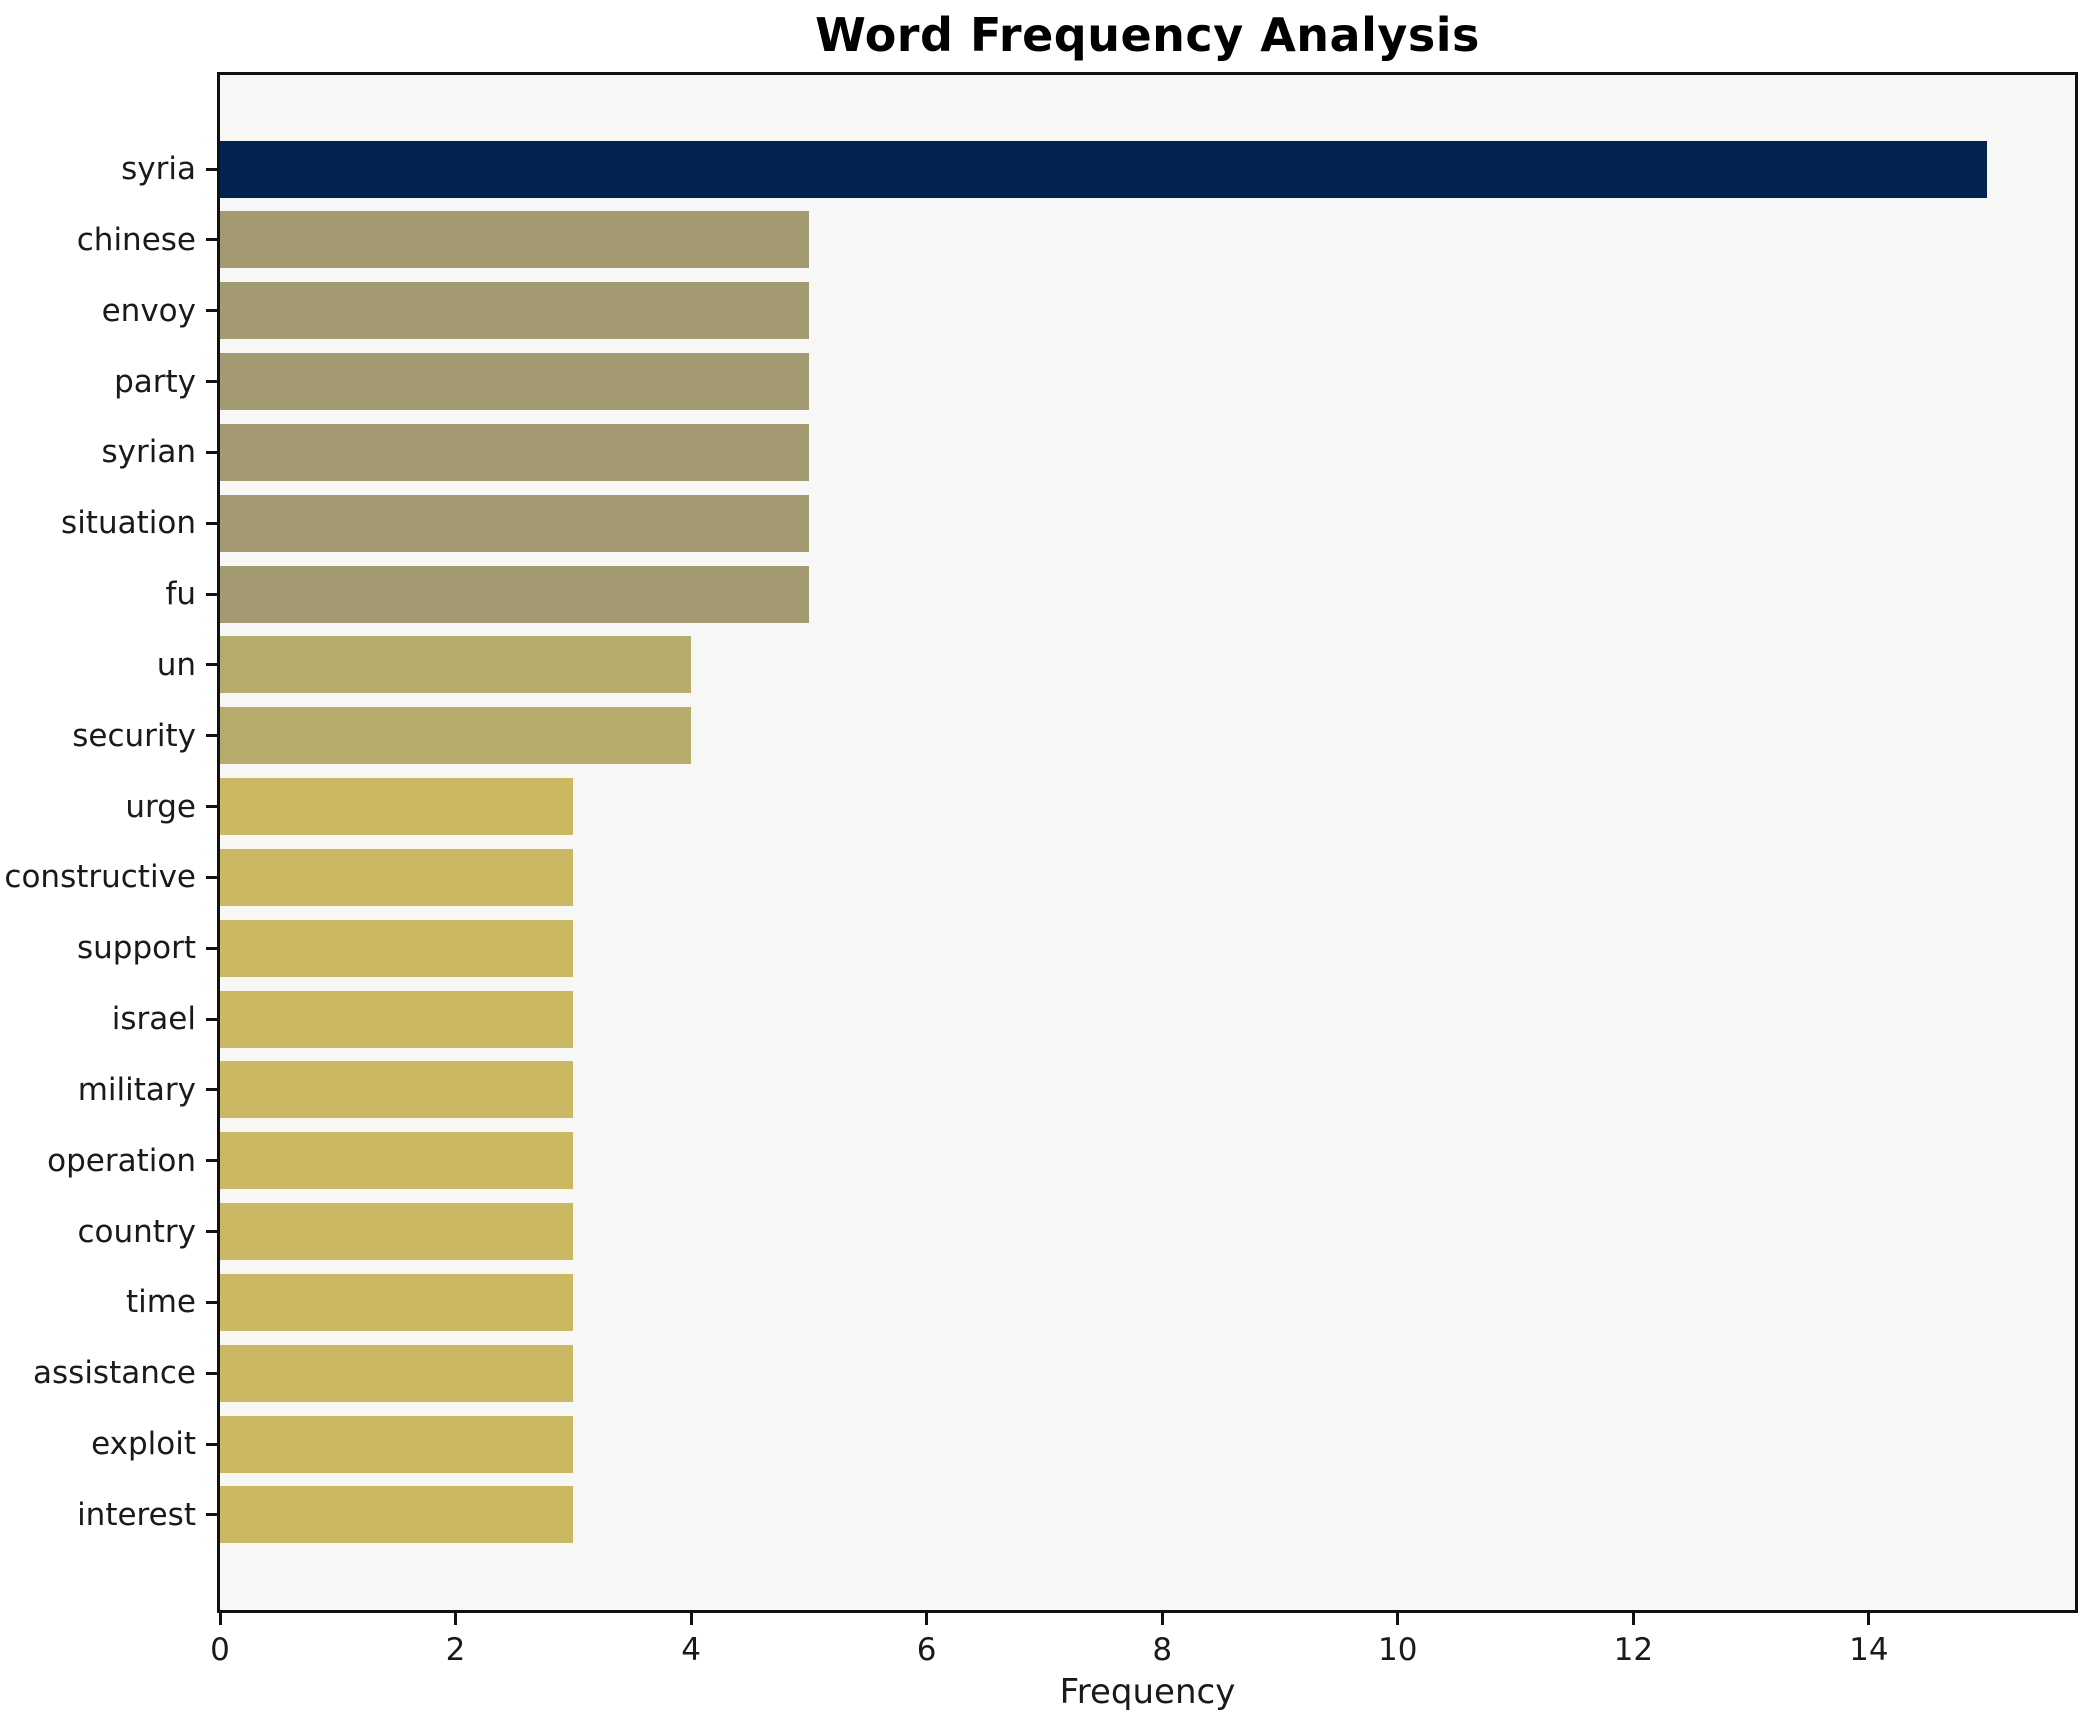 The image size is (2097, 1722). What do you see at coordinates (136, 1514) in the screenshot?
I see `y-tick-label: interest` at bounding box center [136, 1514].